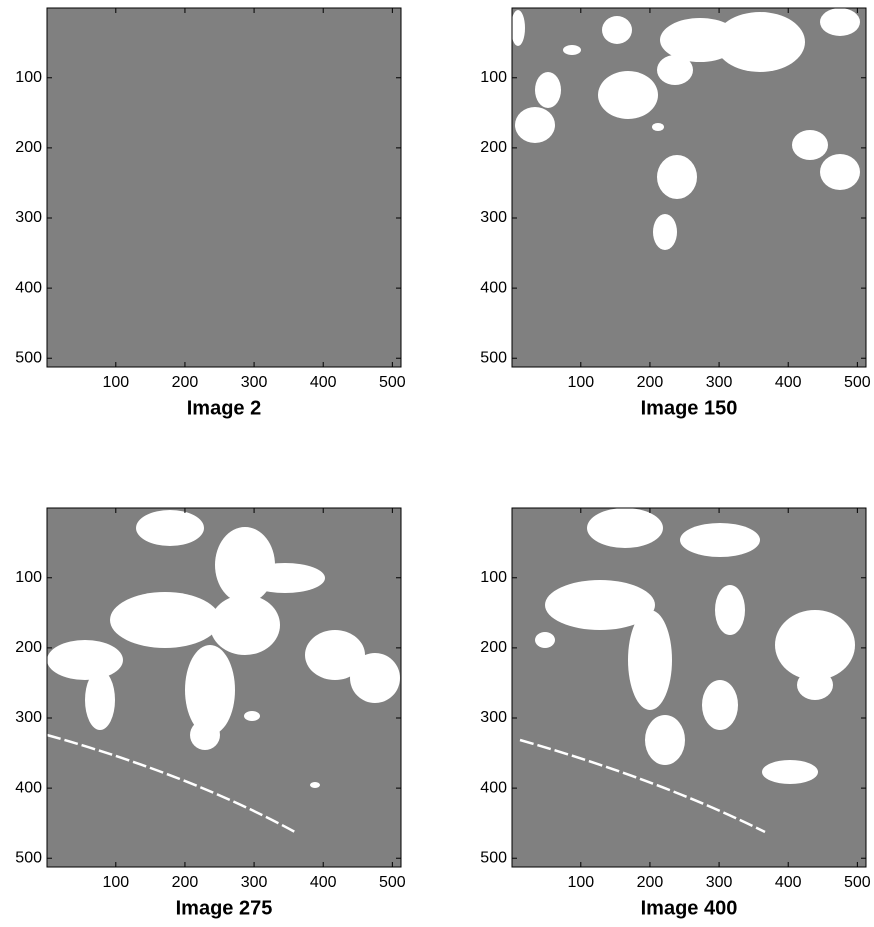  What do you see at coordinates (689, 408) in the screenshot?
I see `x-axis-label: Image 150` at bounding box center [689, 408].